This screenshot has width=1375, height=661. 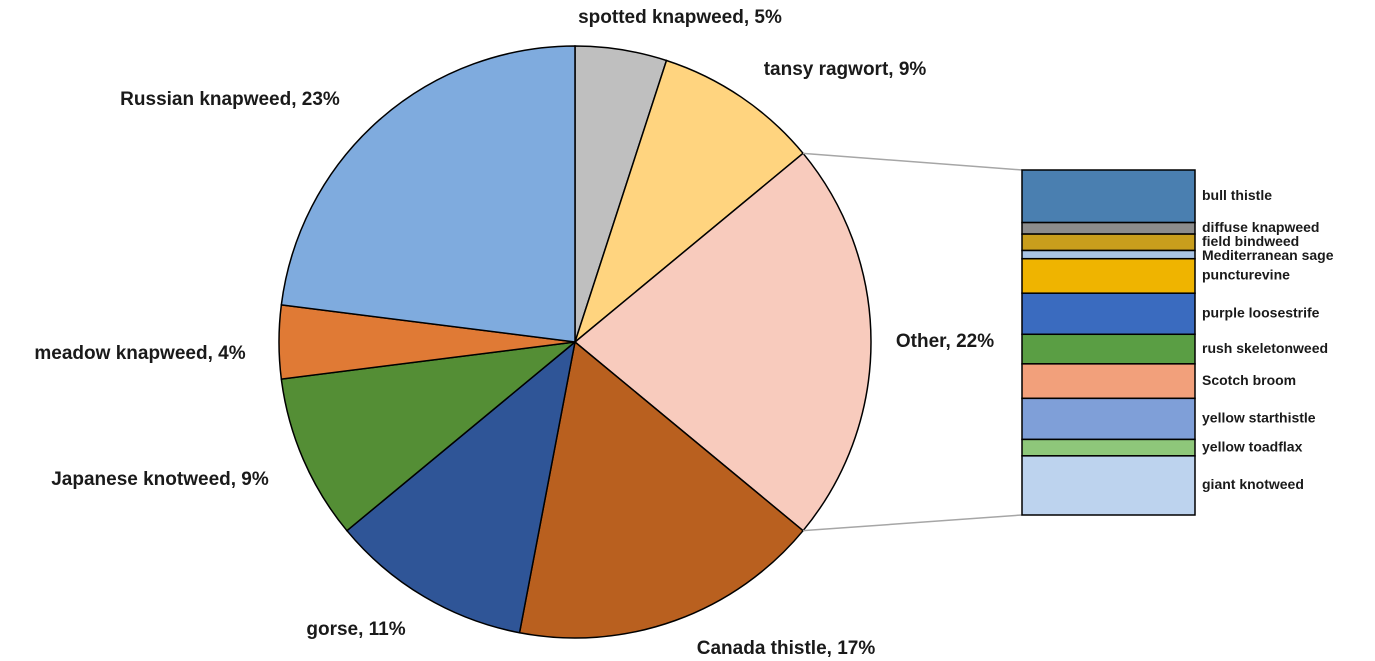 What do you see at coordinates (1253, 484) in the screenshot?
I see `bar-label: giant knotweed` at bounding box center [1253, 484].